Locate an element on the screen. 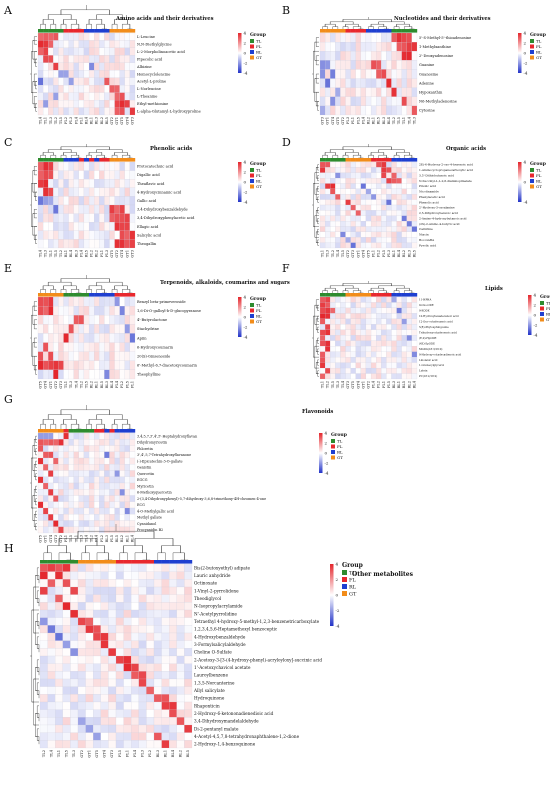  column-label: RL4 is located at coordinates (112, 384).